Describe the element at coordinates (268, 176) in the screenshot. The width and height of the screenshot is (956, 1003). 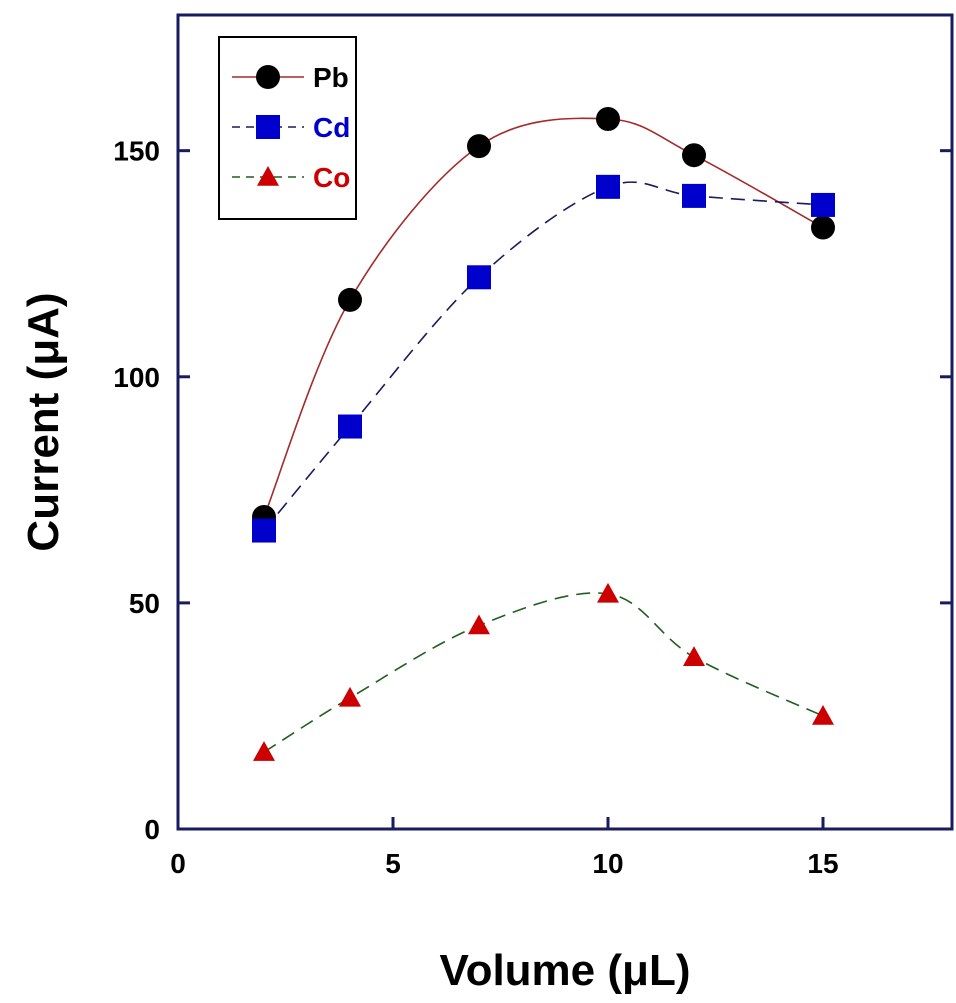
I see `legend-marker-co` at that location.